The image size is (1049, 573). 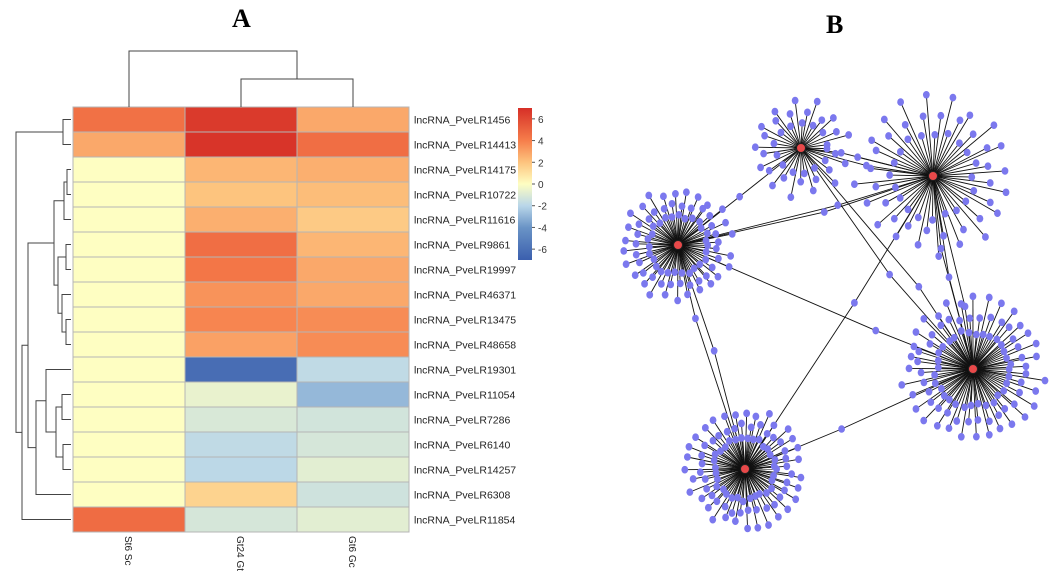 What do you see at coordinates (541, 163) in the screenshot?
I see `colorbar-tick-label: 2` at bounding box center [541, 163].